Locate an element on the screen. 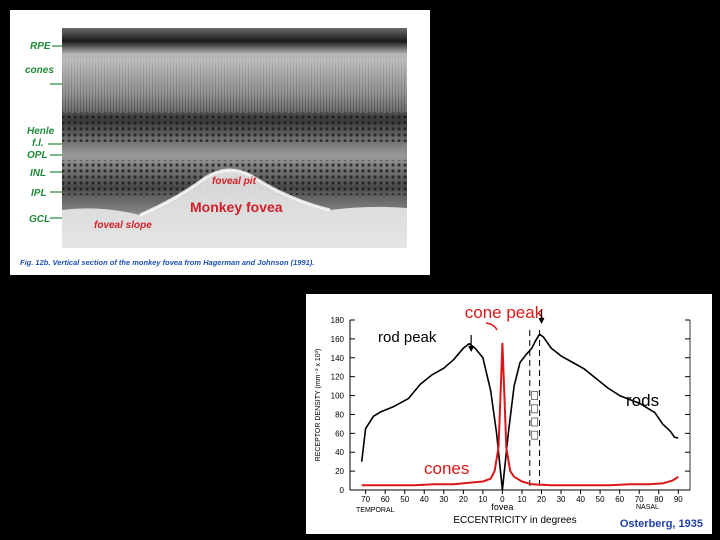 Image resolution: width=720 pixels, height=540 pixels. nasal-label: NASAL is located at coordinates (647, 507).